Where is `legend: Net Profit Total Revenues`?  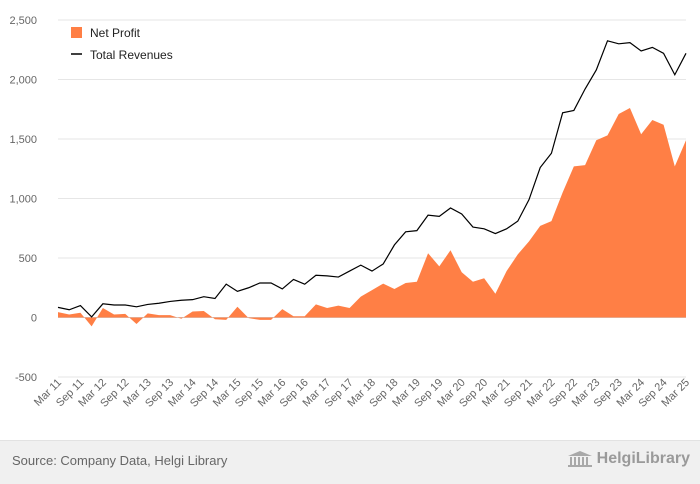
legend: Net Profit Total Revenues is located at coordinates (122, 44).